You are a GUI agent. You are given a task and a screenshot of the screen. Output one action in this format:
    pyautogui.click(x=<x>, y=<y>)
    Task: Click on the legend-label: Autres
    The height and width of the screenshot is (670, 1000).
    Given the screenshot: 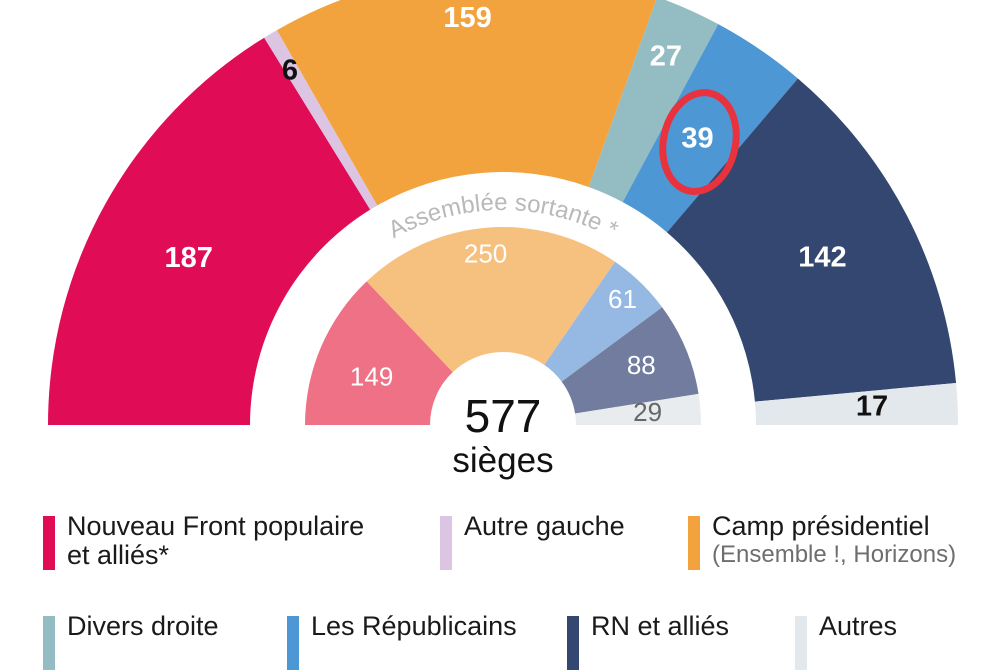 What is the action you would take?
    pyautogui.click(x=858, y=626)
    